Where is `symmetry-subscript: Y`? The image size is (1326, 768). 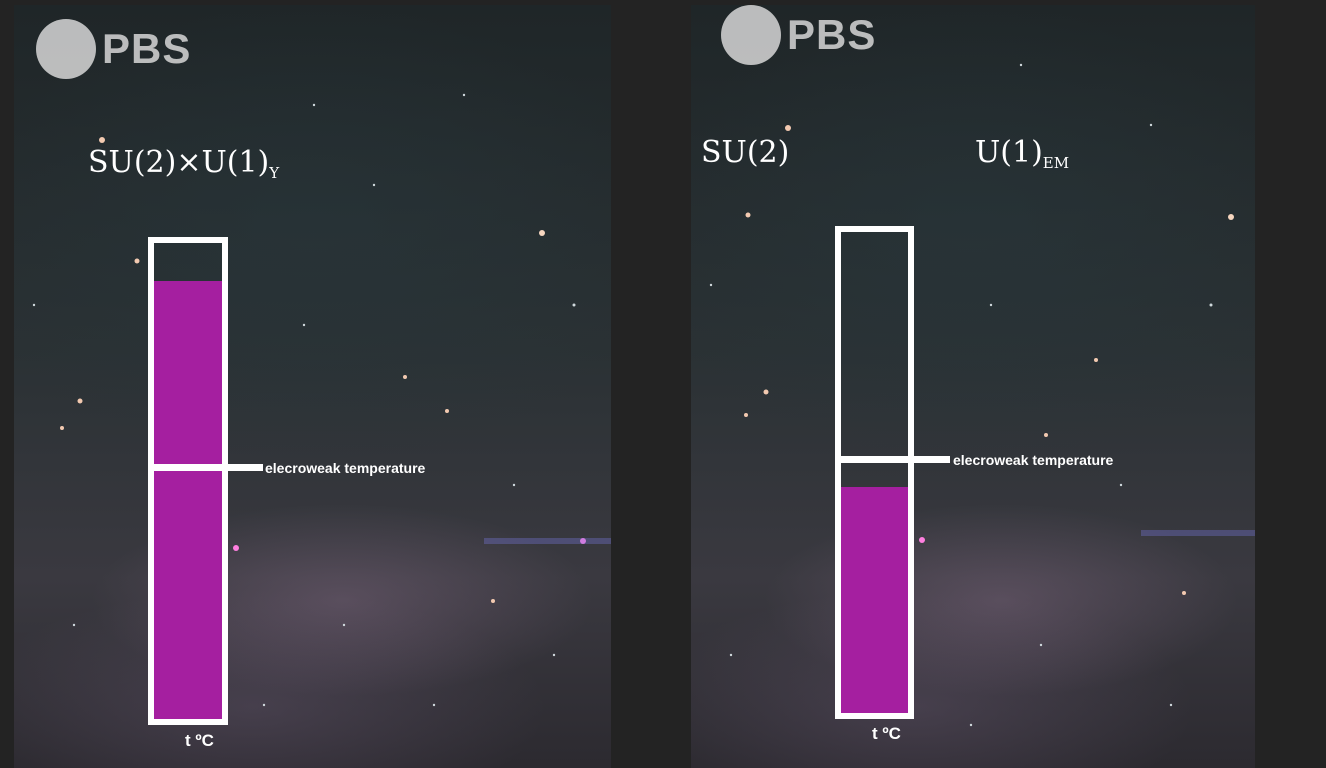
symmetry-subscript: Y is located at coordinates (274, 173).